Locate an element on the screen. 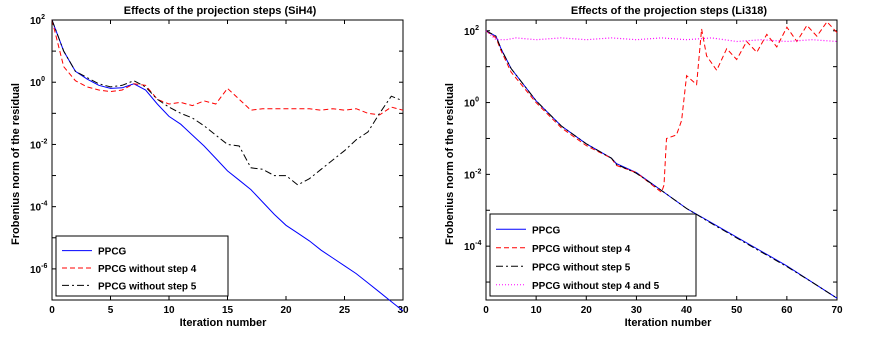 The height and width of the screenshot is (337, 873). chart-title: Effects of the projection steps (Li318) is located at coordinates (669, 11).